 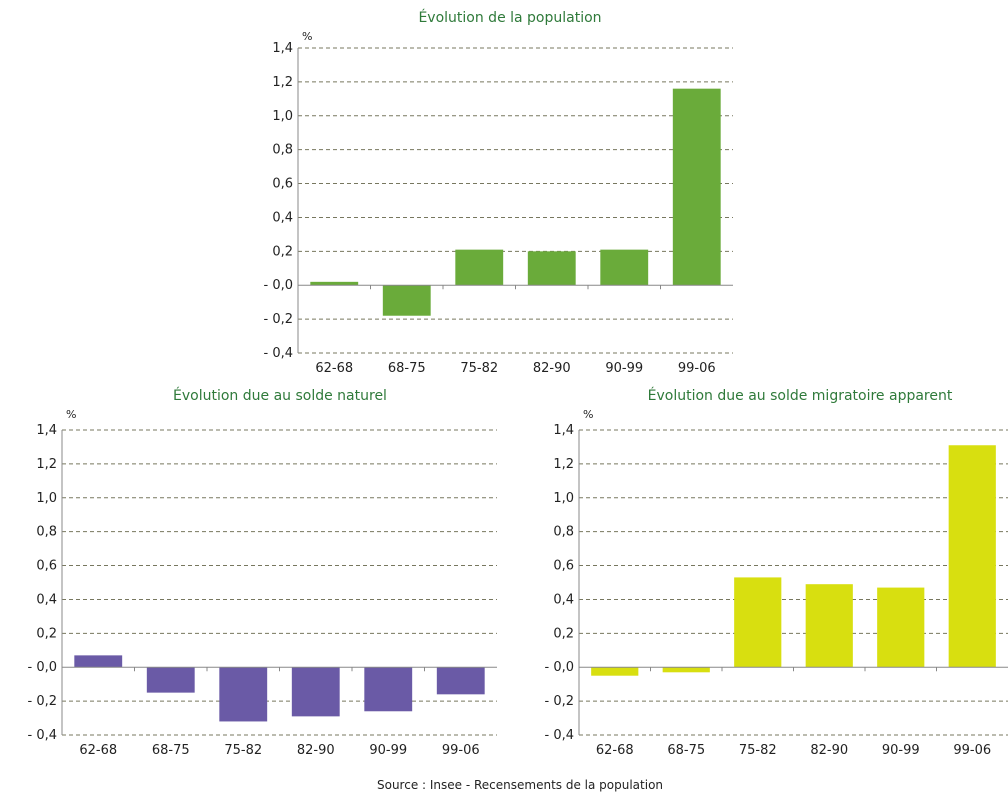 What do you see at coordinates (280, 395) in the screenshot?
I see `chart-title: Évolution due au solde naturel` at bounding box center [280, 395].